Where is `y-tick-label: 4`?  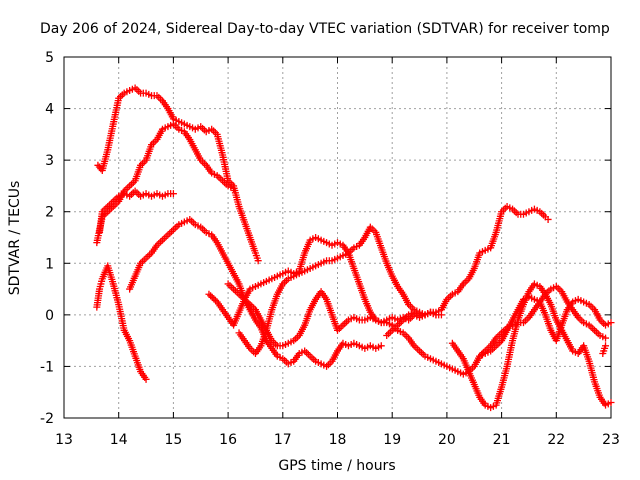 y-tick-label: 4 is located at coordinates (49, 110).